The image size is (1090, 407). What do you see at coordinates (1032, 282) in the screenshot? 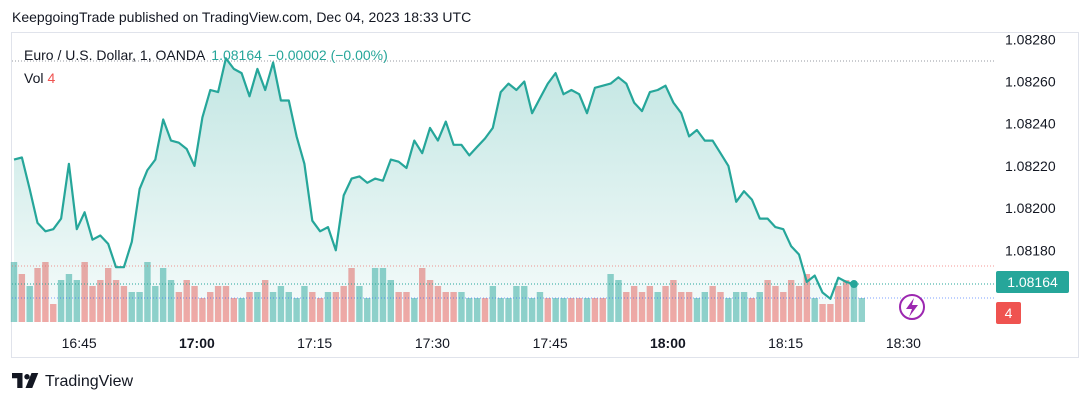
I see `last-price-tag: 1.08164` at bounding box center [1032, 282].